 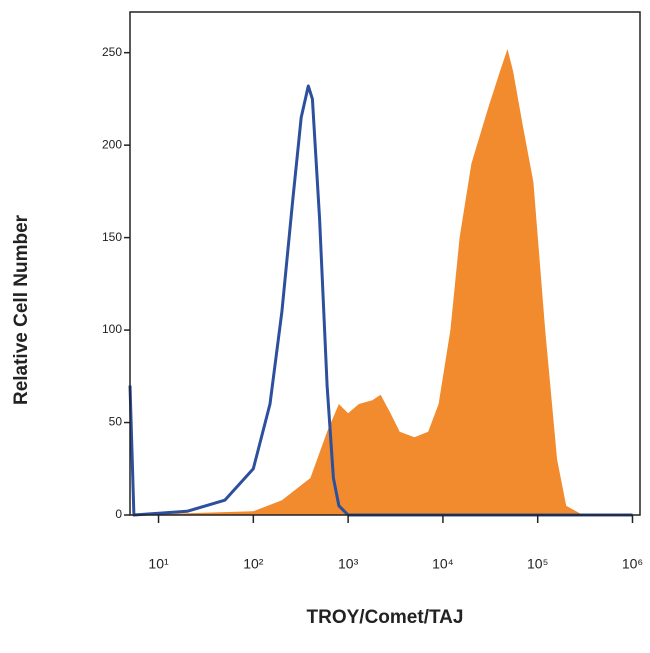 What do you see at coordinates (253, 564) in the screenshot?
I see `x-tick-label: 10²` at bounding box center [253, 564].